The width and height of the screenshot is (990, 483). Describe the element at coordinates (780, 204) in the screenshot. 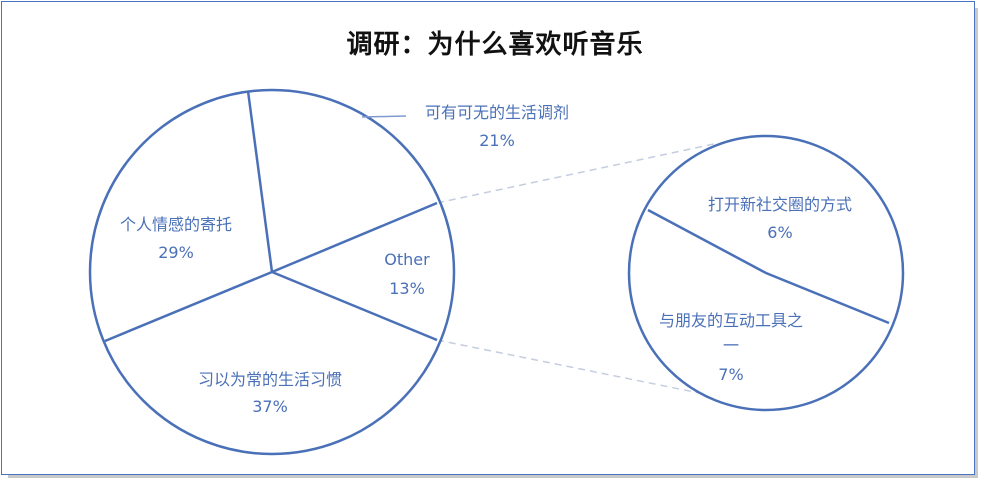

I see `slice-label-6-name: 打开新社交圈的方式` at that location.